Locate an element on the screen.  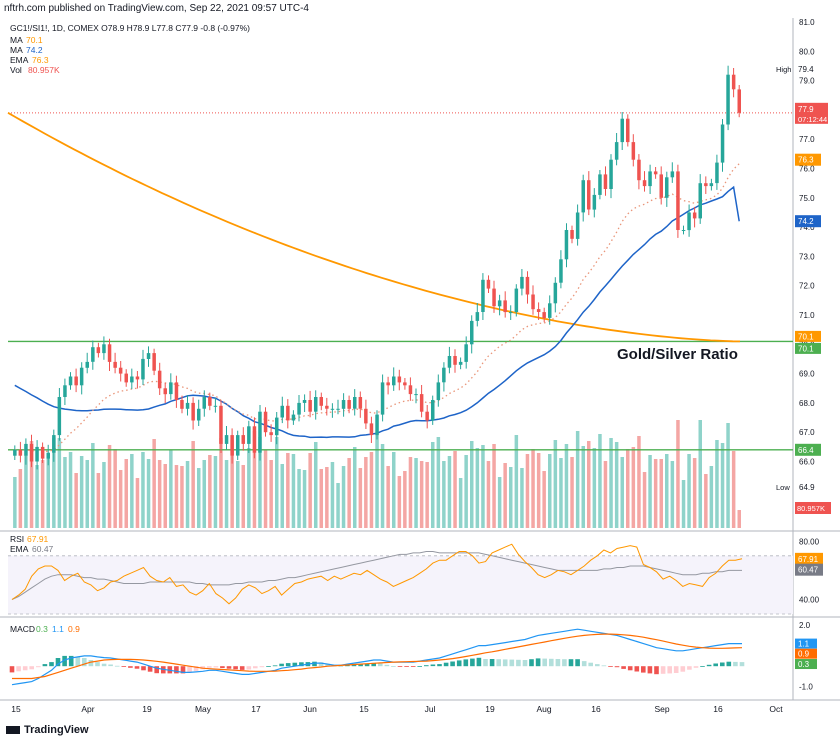
low-label: Low is located at coordinates (783, 487).